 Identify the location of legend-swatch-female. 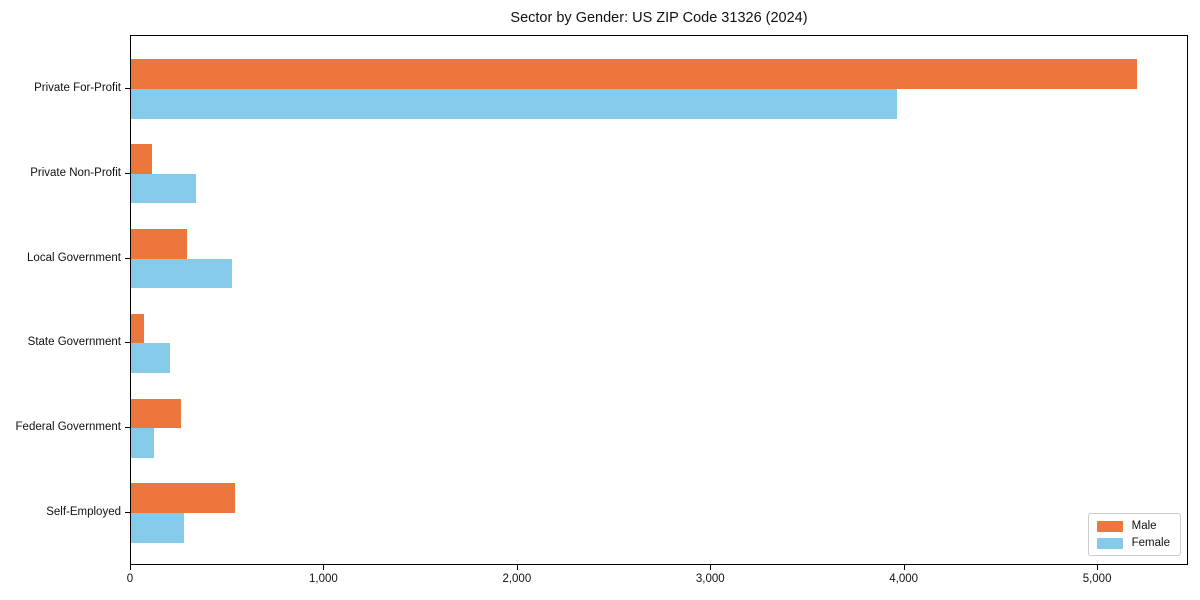
(1109, 543).